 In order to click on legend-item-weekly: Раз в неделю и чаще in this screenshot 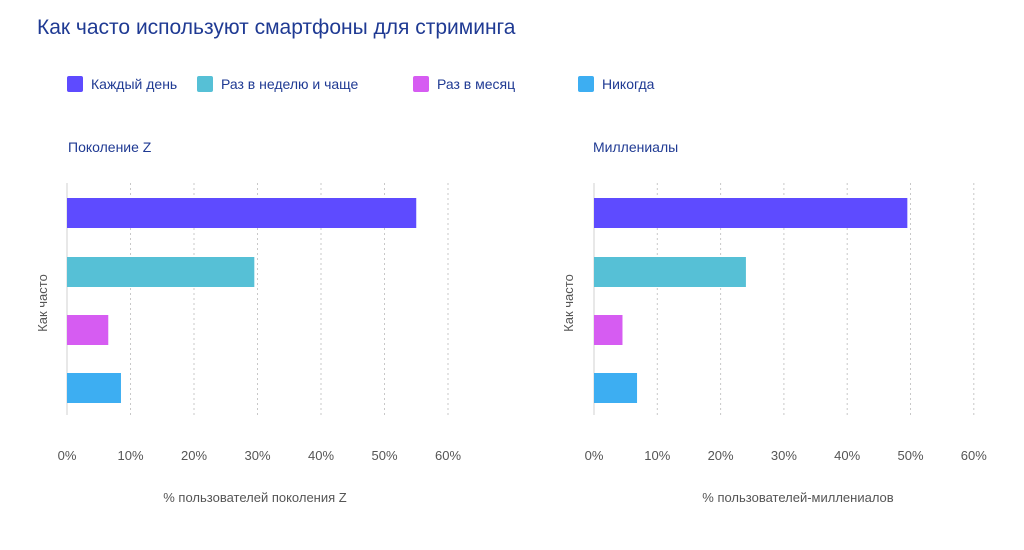, I will do `click(277, 84)`.